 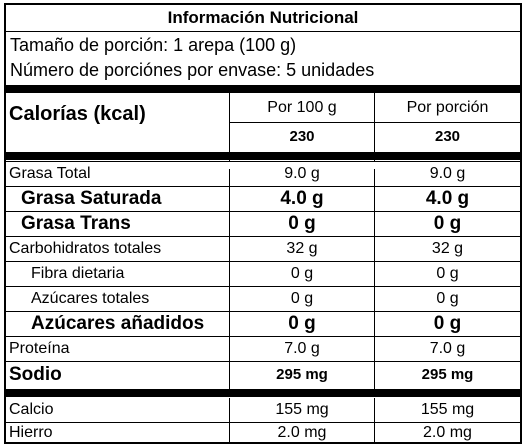 I want to click on row-label-proteina: Proteína, so click(x=39, y=348).